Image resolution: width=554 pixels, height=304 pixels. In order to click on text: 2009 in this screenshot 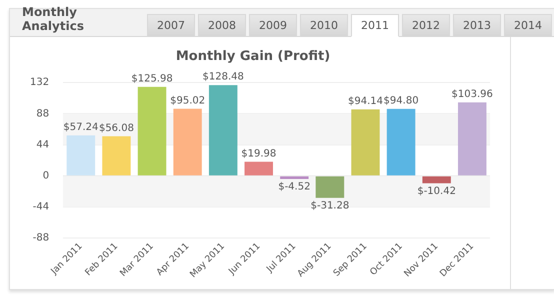, I will do `click(273, 25)`.